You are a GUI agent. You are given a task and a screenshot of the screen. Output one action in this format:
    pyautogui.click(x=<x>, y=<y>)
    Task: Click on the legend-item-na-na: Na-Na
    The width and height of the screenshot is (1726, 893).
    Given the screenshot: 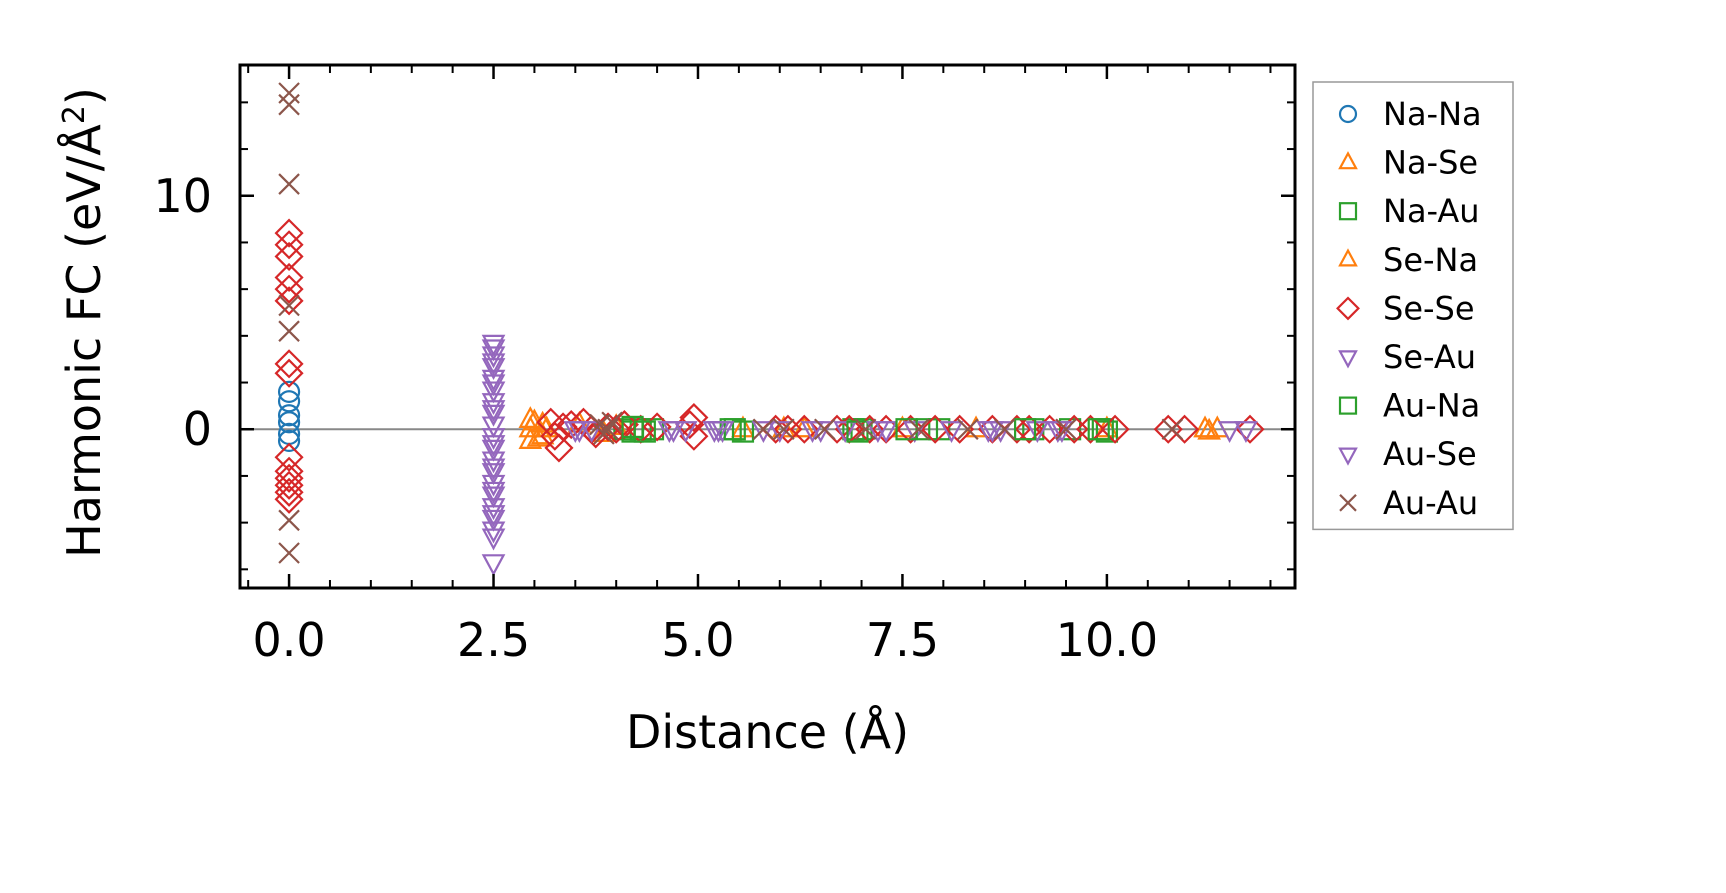 What is the action you would take?
    pyautogui.click(x=1410, y=114)
    